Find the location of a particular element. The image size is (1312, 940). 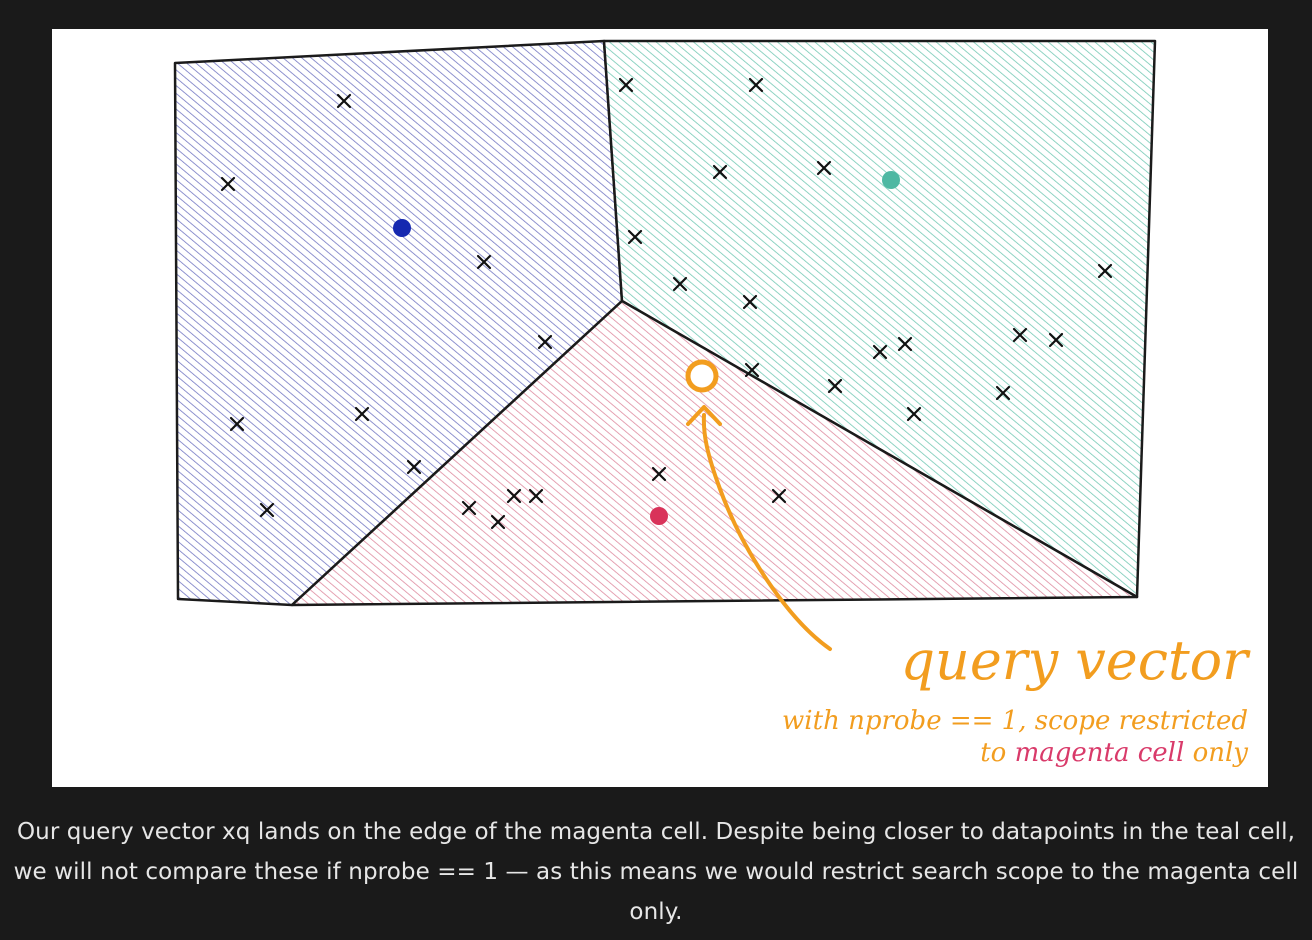

annotation-line-2: to magenta cell only is located at coordinates (1114, 753).